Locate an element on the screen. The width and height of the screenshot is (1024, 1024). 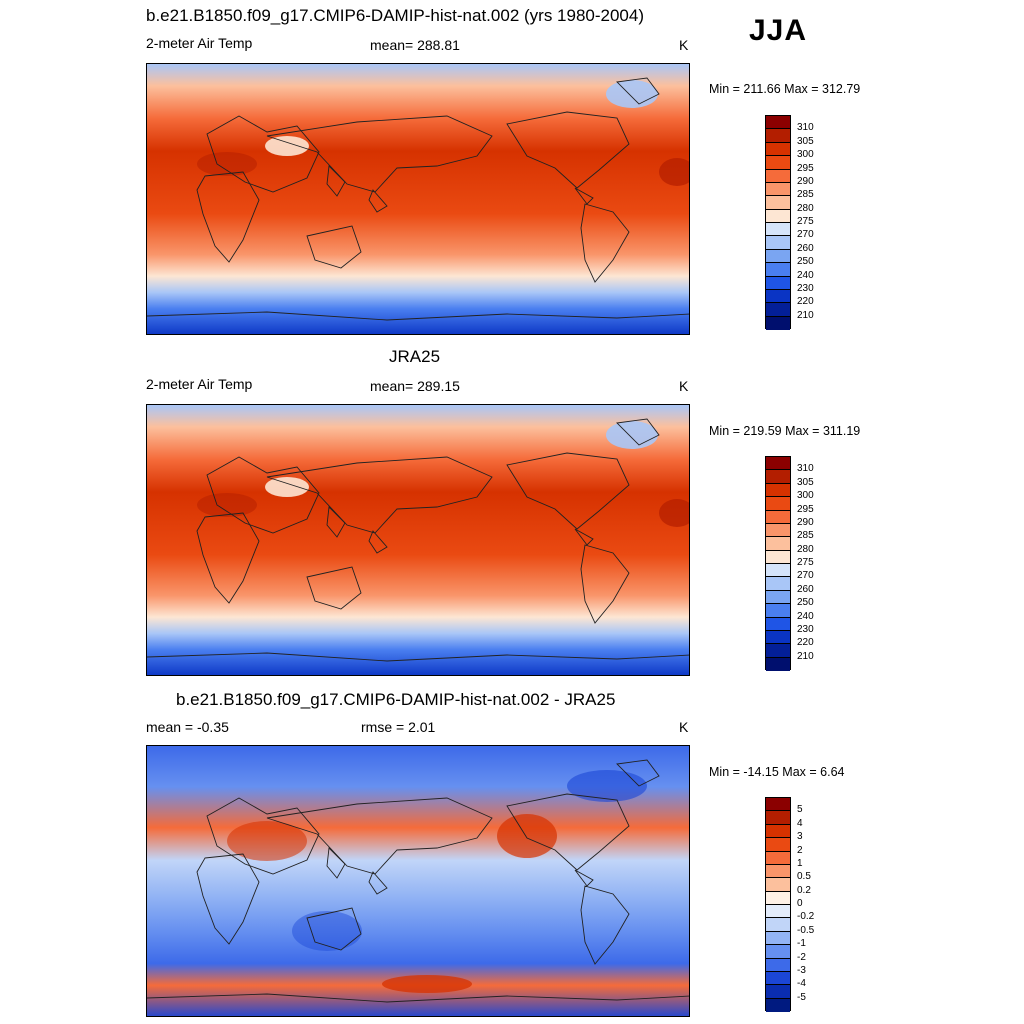
colorbar-tick-label: -5 is located at coordinates (801, 997).